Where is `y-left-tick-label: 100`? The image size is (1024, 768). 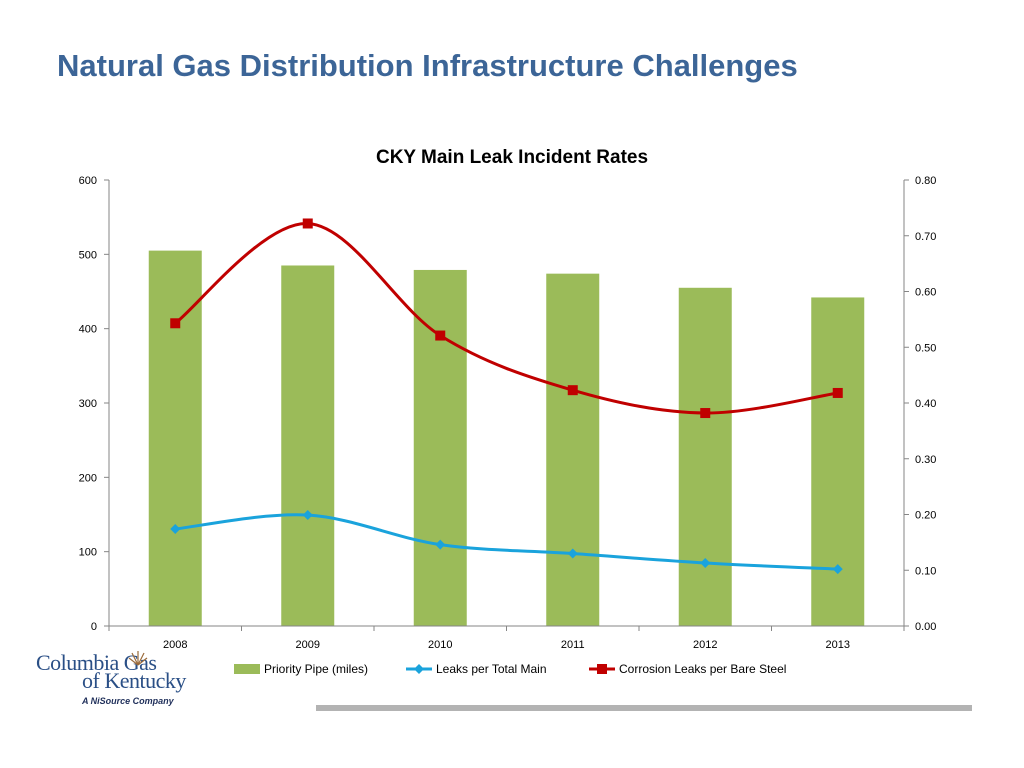
y-left-tick-label: 100 is located at coordinates (88, 553).